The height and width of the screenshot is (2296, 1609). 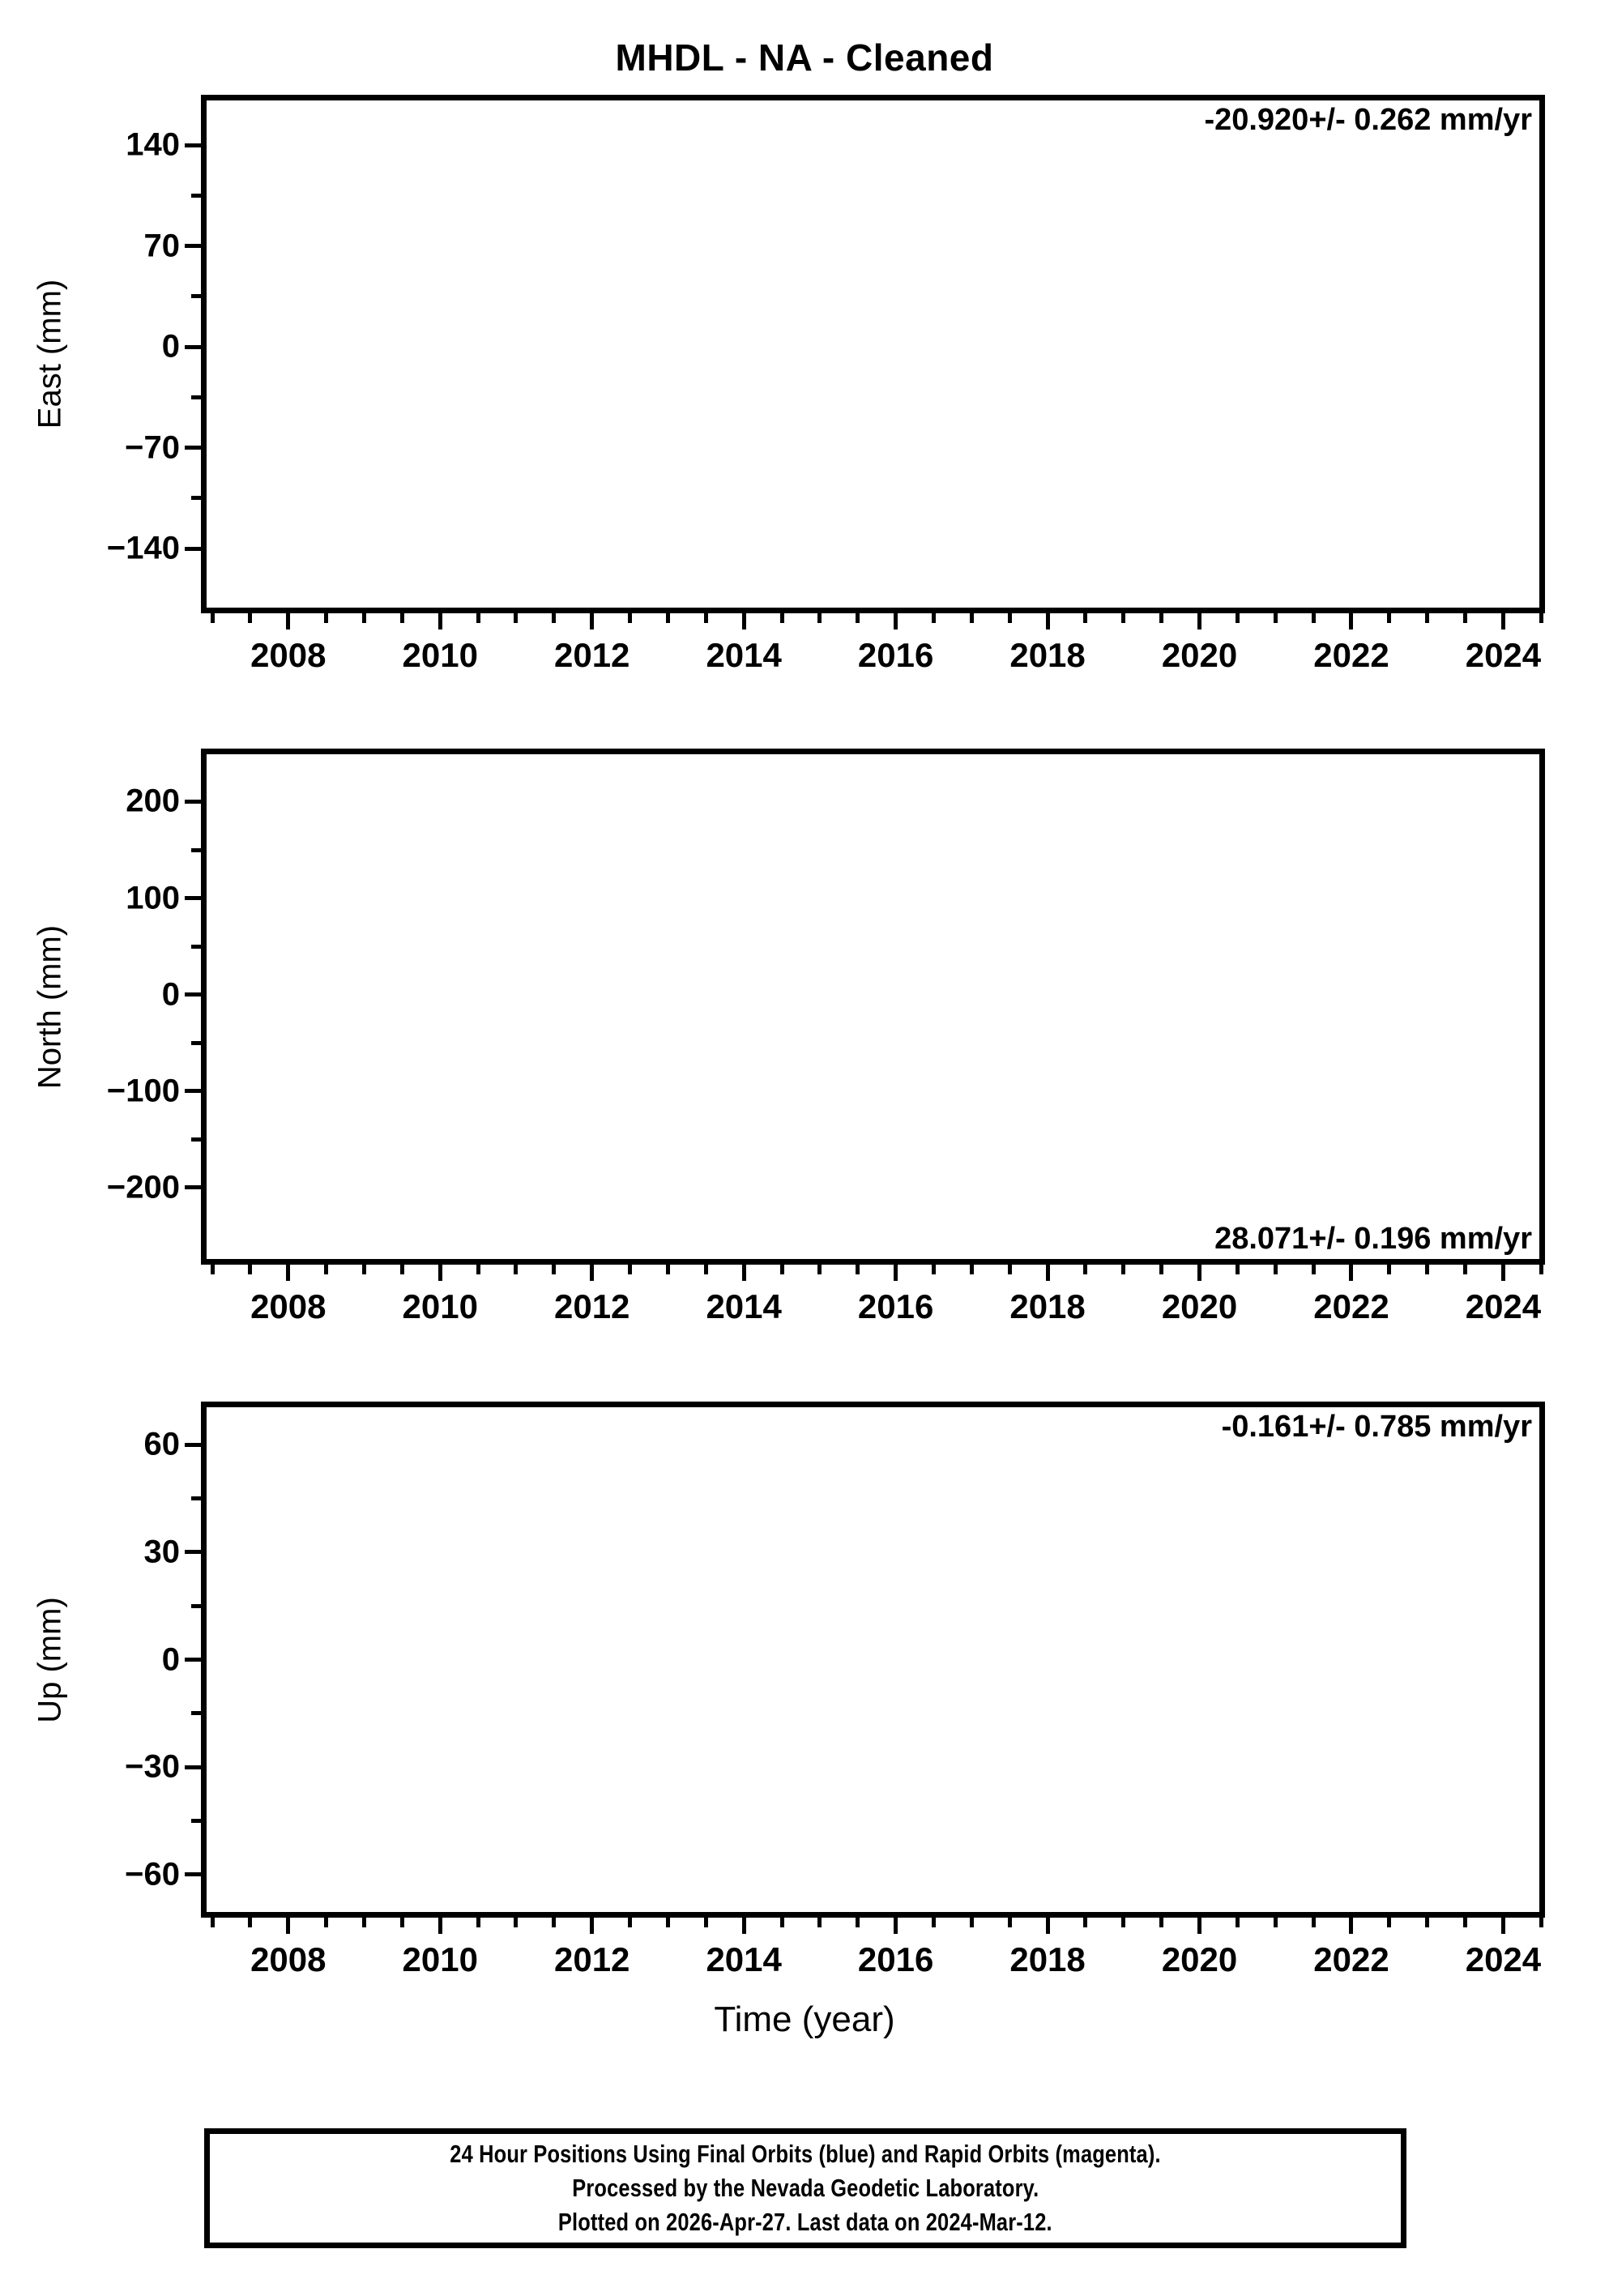 What do you see at coordinates (152, 1874) in the screenshot?
I see `y-tick-label: −60` at bounding box center [152, 1874].